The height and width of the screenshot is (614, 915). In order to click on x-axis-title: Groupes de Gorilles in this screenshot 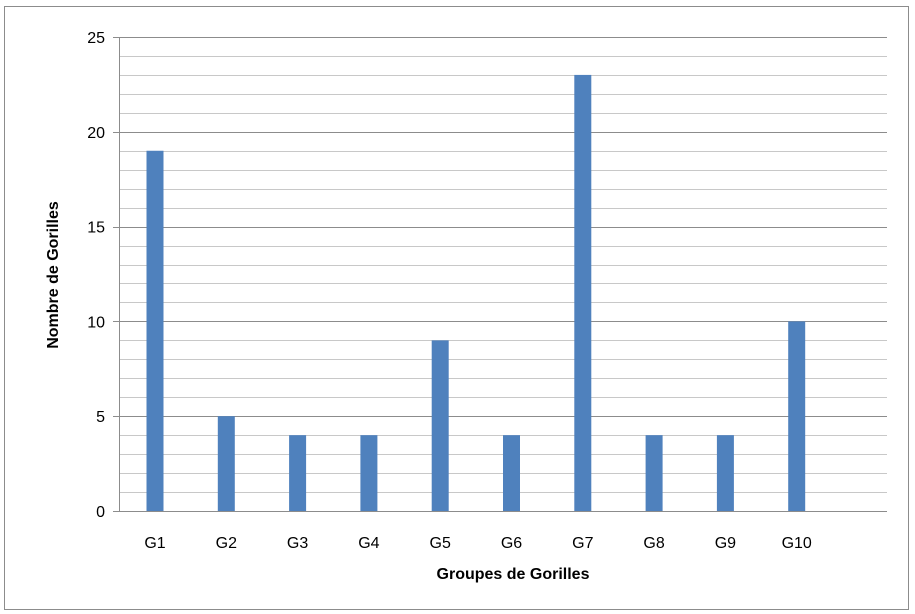, I will do `click(513, 574)`.